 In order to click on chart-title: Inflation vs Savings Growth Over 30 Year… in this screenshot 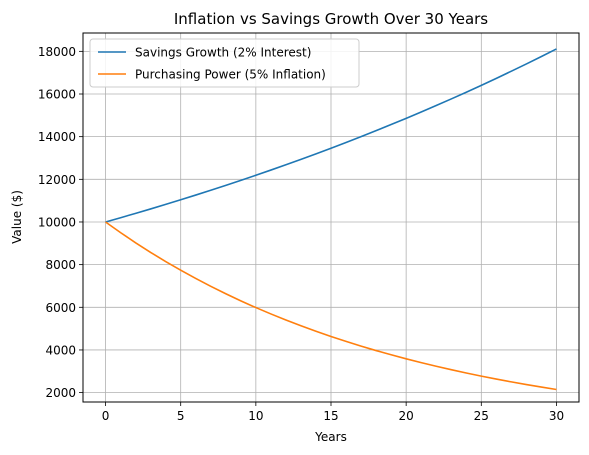, I will do `click(331, 19)`.